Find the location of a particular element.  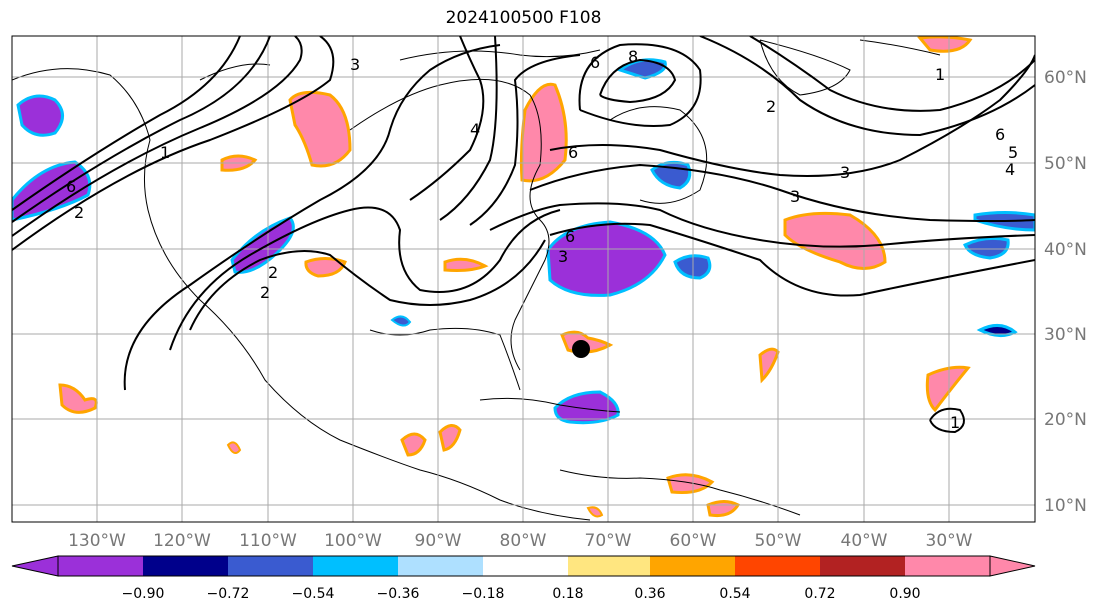

lat-label: 30°N is located at coordinates (1065, 335).